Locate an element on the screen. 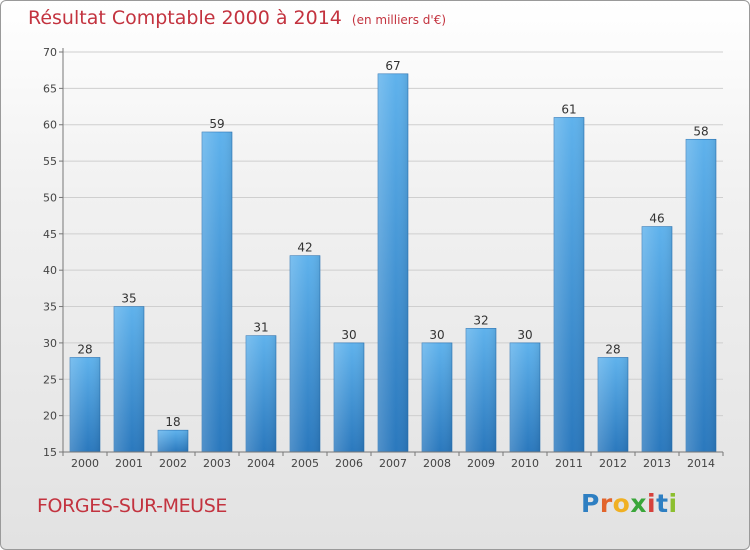 The height and width of the screenshot is (550, 750). y-tick-label: 60 is located at coordinates (50, 125).